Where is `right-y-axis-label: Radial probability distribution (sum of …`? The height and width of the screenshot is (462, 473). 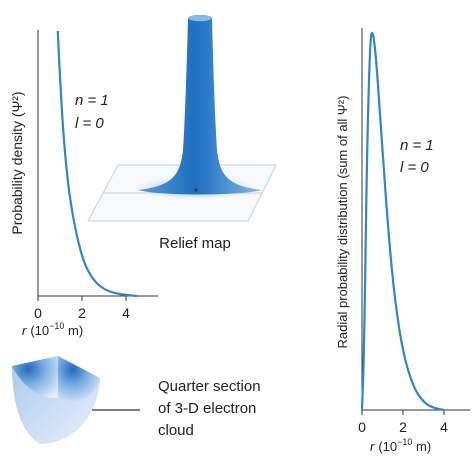
right-y-axis-label: Radial probability distribution (sum of … is located at coordinates (342, 222).